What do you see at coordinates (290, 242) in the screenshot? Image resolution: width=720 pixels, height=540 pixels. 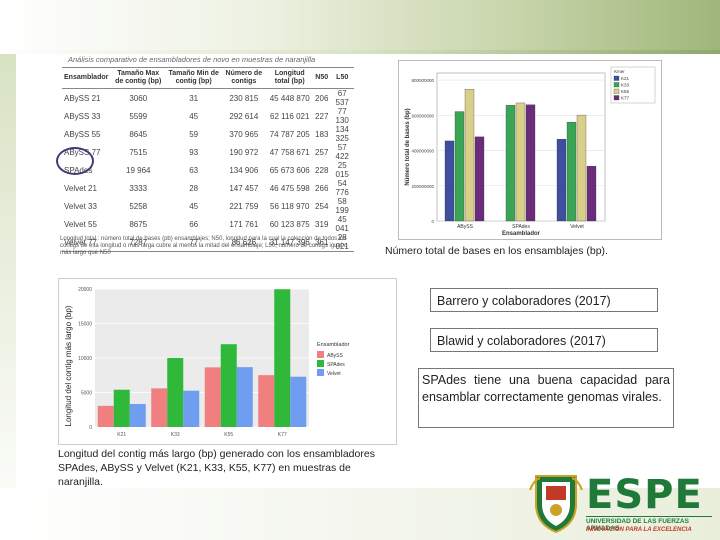 I see `table-cell: 31 147 396` at bounding box center [290, 242].